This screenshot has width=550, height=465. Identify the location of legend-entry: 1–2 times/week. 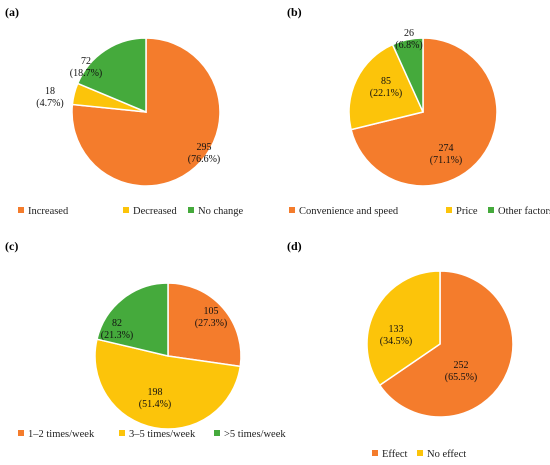
(61, 434).